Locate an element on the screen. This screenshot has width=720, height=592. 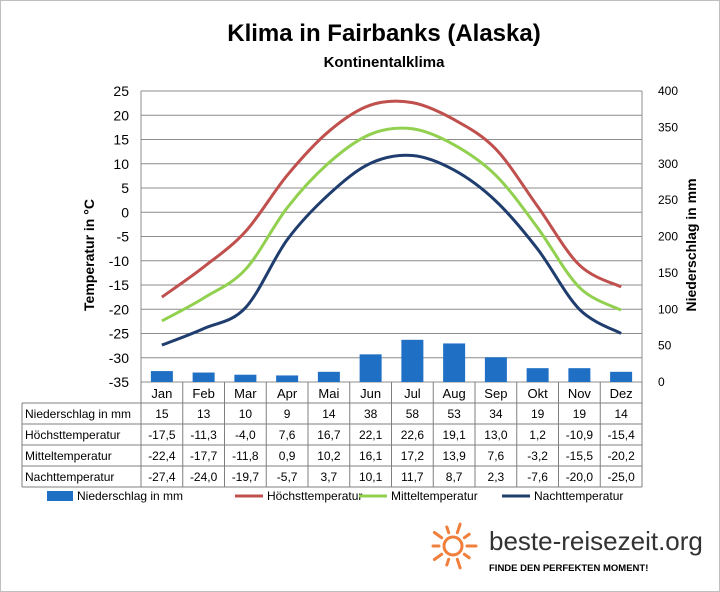
y-tick-left: -5 is located at coordinates (123, 237).